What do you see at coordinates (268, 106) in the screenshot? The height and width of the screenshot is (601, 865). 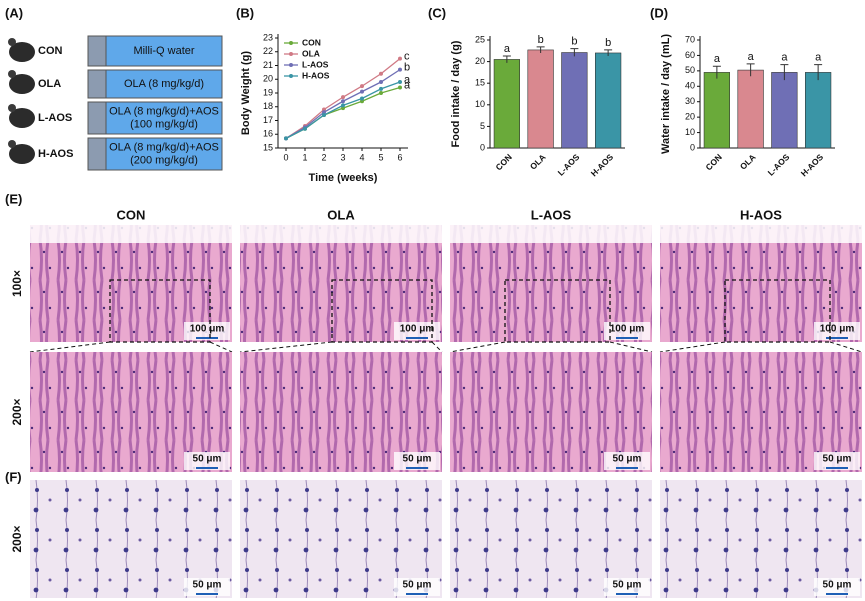 I see `y-tick-label: 18` at bounding box center [268, 106].